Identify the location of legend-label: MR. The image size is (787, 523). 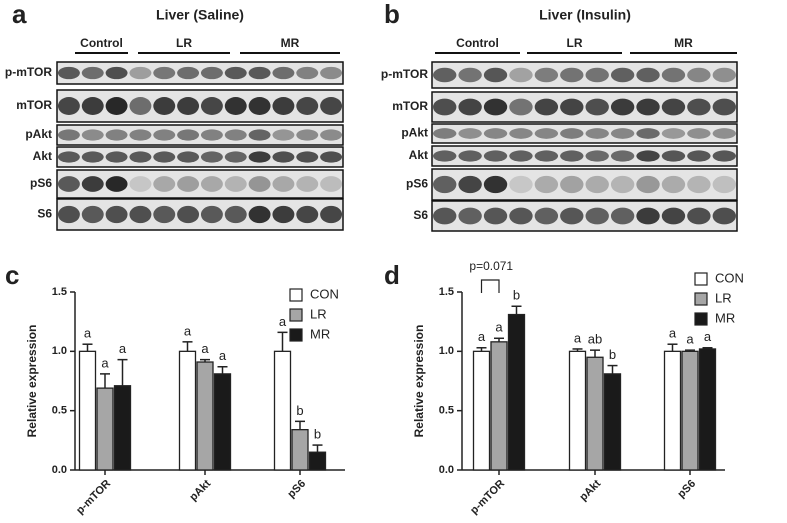
(320, 333).